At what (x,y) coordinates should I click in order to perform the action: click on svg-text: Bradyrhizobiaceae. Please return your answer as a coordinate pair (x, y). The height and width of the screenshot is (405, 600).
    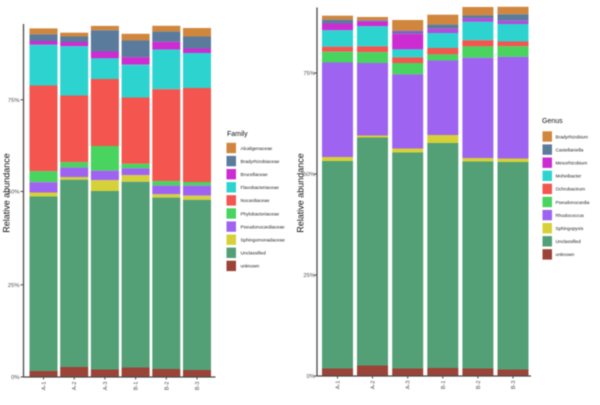
    Looking at the image, I should click on (260, 161).